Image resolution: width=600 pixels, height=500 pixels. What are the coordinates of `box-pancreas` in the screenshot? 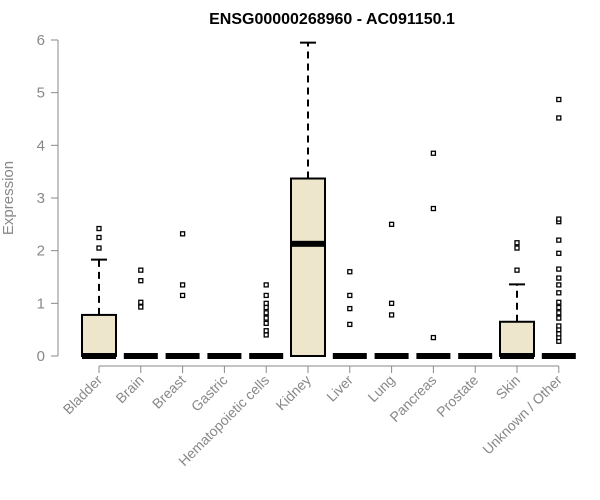 It's located at (433, 254).